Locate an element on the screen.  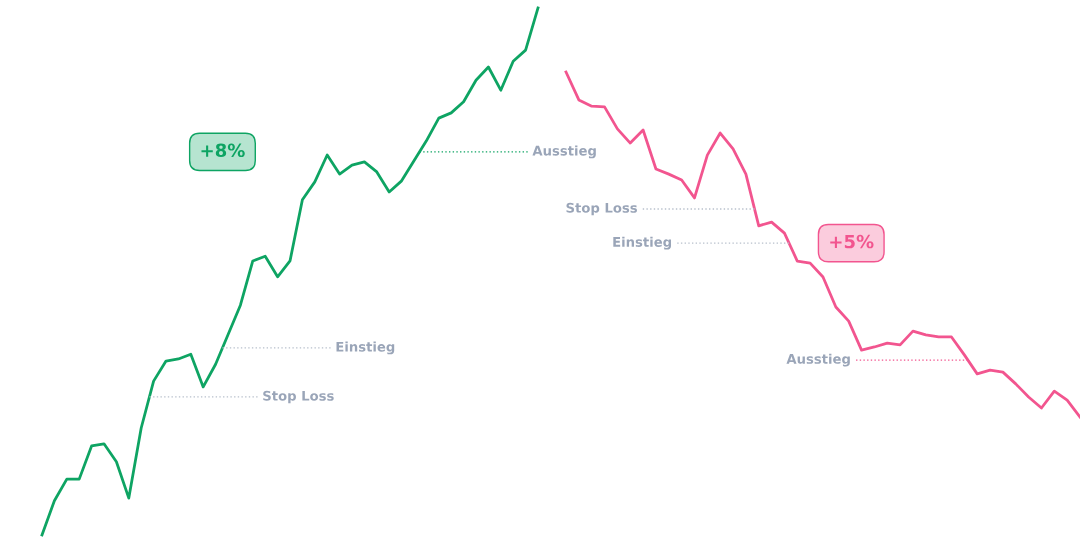
annotation: +5% is located at coordinates (852, 241).